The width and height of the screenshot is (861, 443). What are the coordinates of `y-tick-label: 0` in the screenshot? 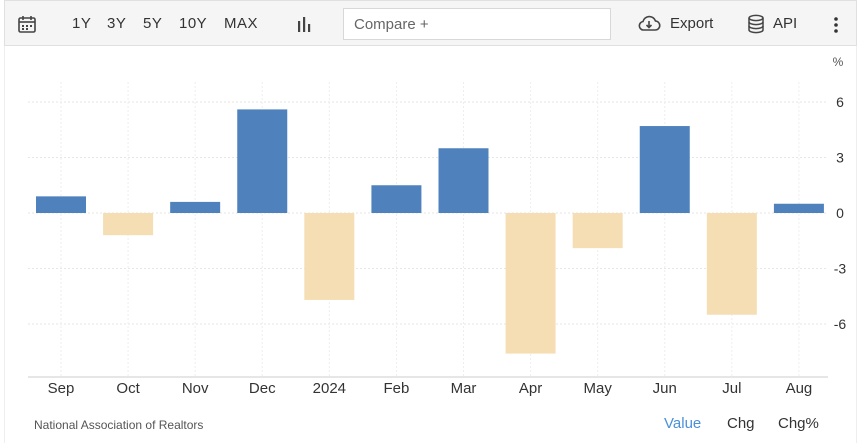 It's located at (840, 213).